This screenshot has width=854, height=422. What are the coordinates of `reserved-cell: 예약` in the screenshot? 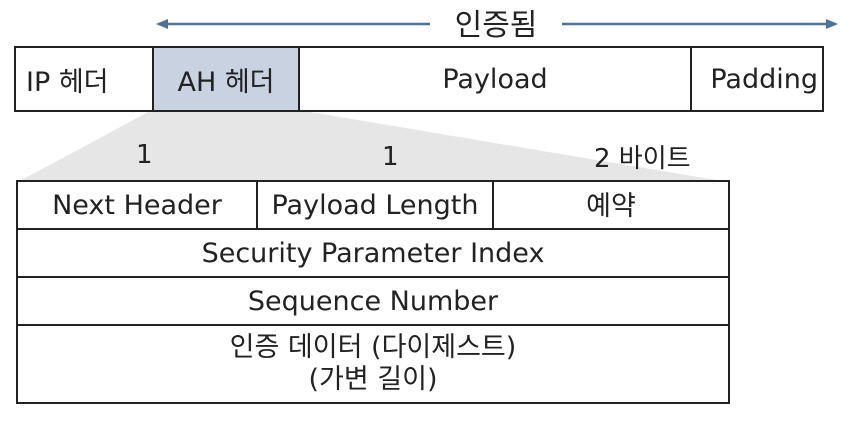 It's located at (611, 205).